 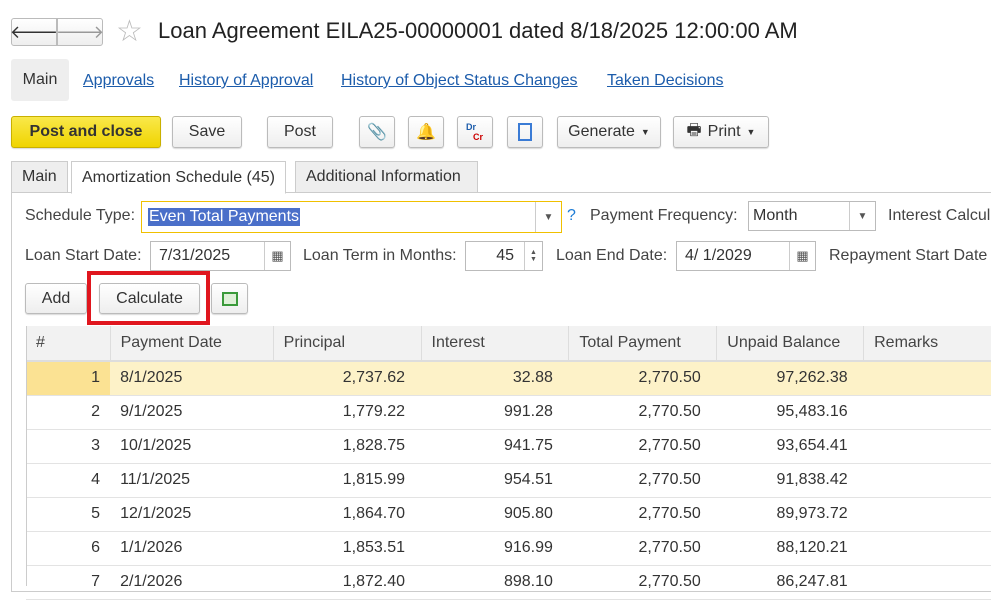 I want to click on table-row: 1 8/1/2025 2,737.62 32.88 2,770.50 97,262.38, so click(x=508, y=378).